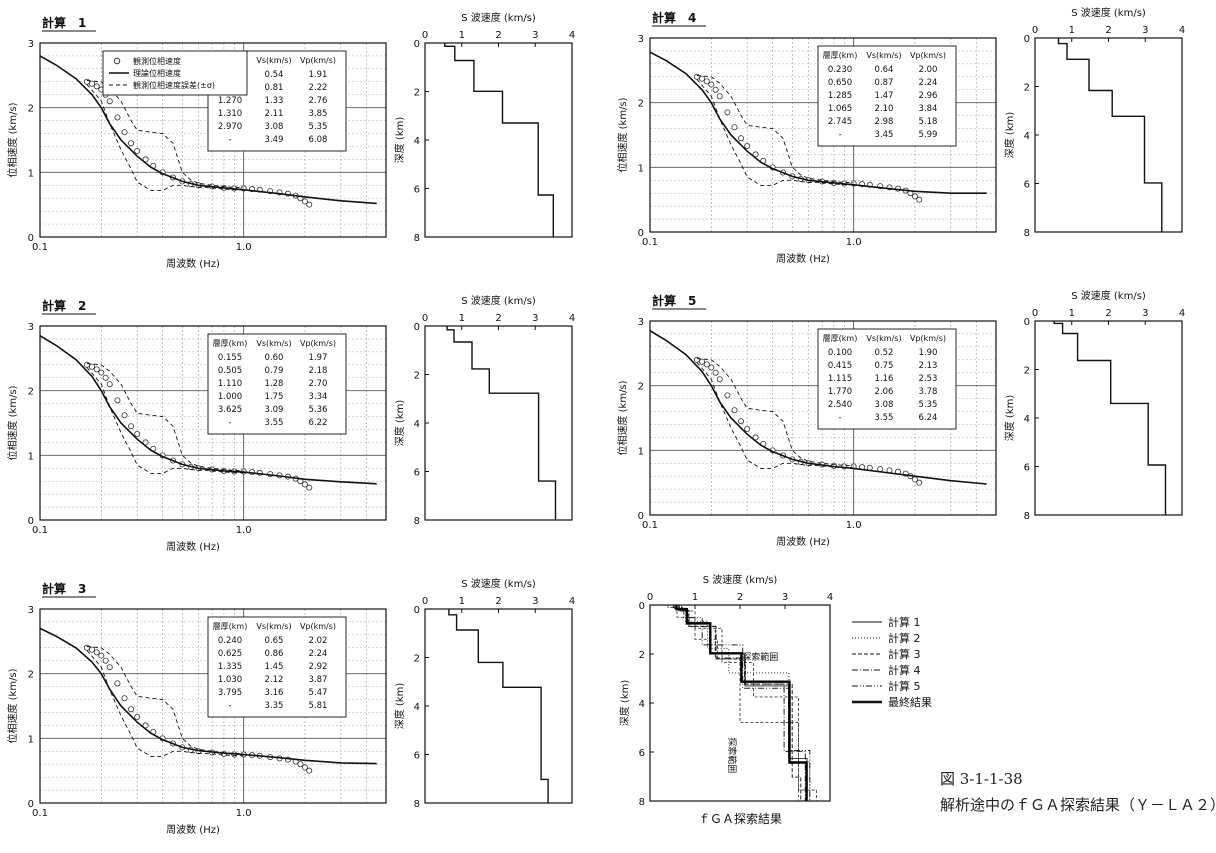 This screenshot has height=853, width=1216. I want to click on table-cell: 2.96, so click(928, 96).